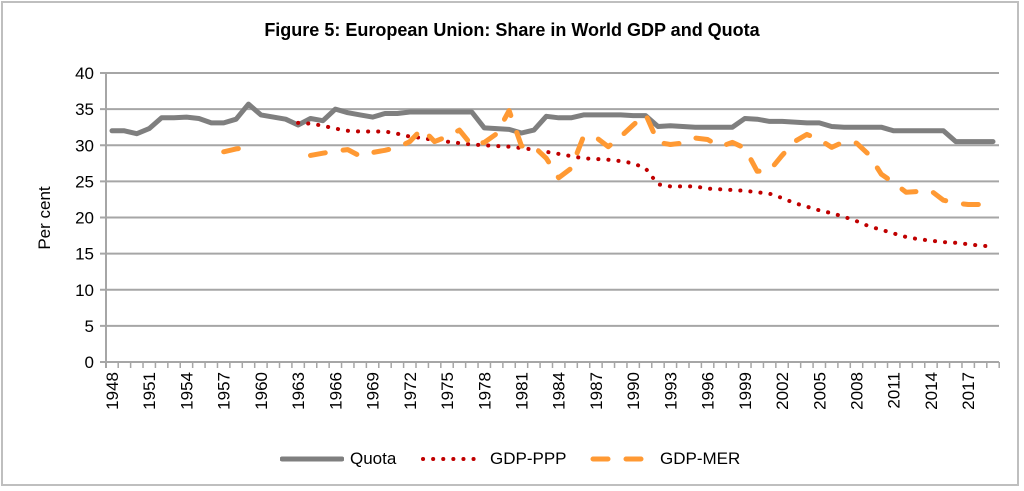  I want to click on x-tick-label: 1987, so click(596, 391).